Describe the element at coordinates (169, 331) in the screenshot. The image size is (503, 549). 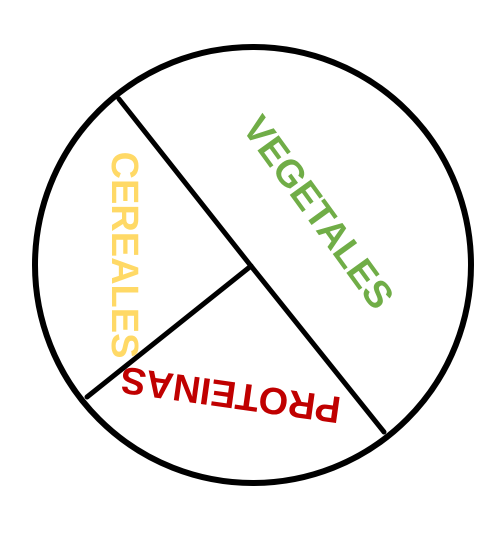
I see `divider-cereales-proteinas` at that location.